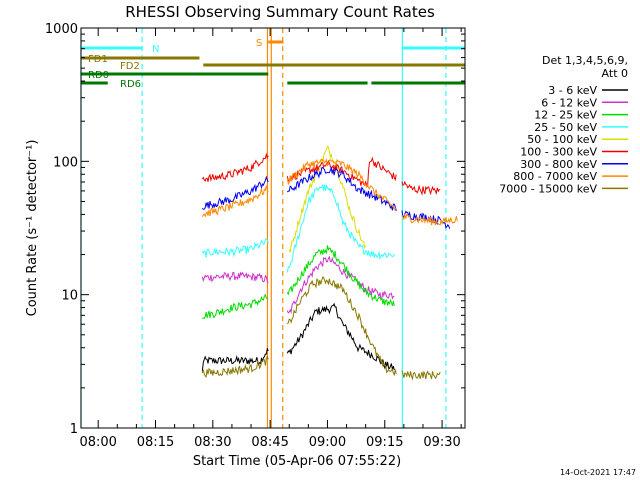 This screenshot has height=480, width=640. I want to click on x-tick-label: 09:00, so click(327, 442).